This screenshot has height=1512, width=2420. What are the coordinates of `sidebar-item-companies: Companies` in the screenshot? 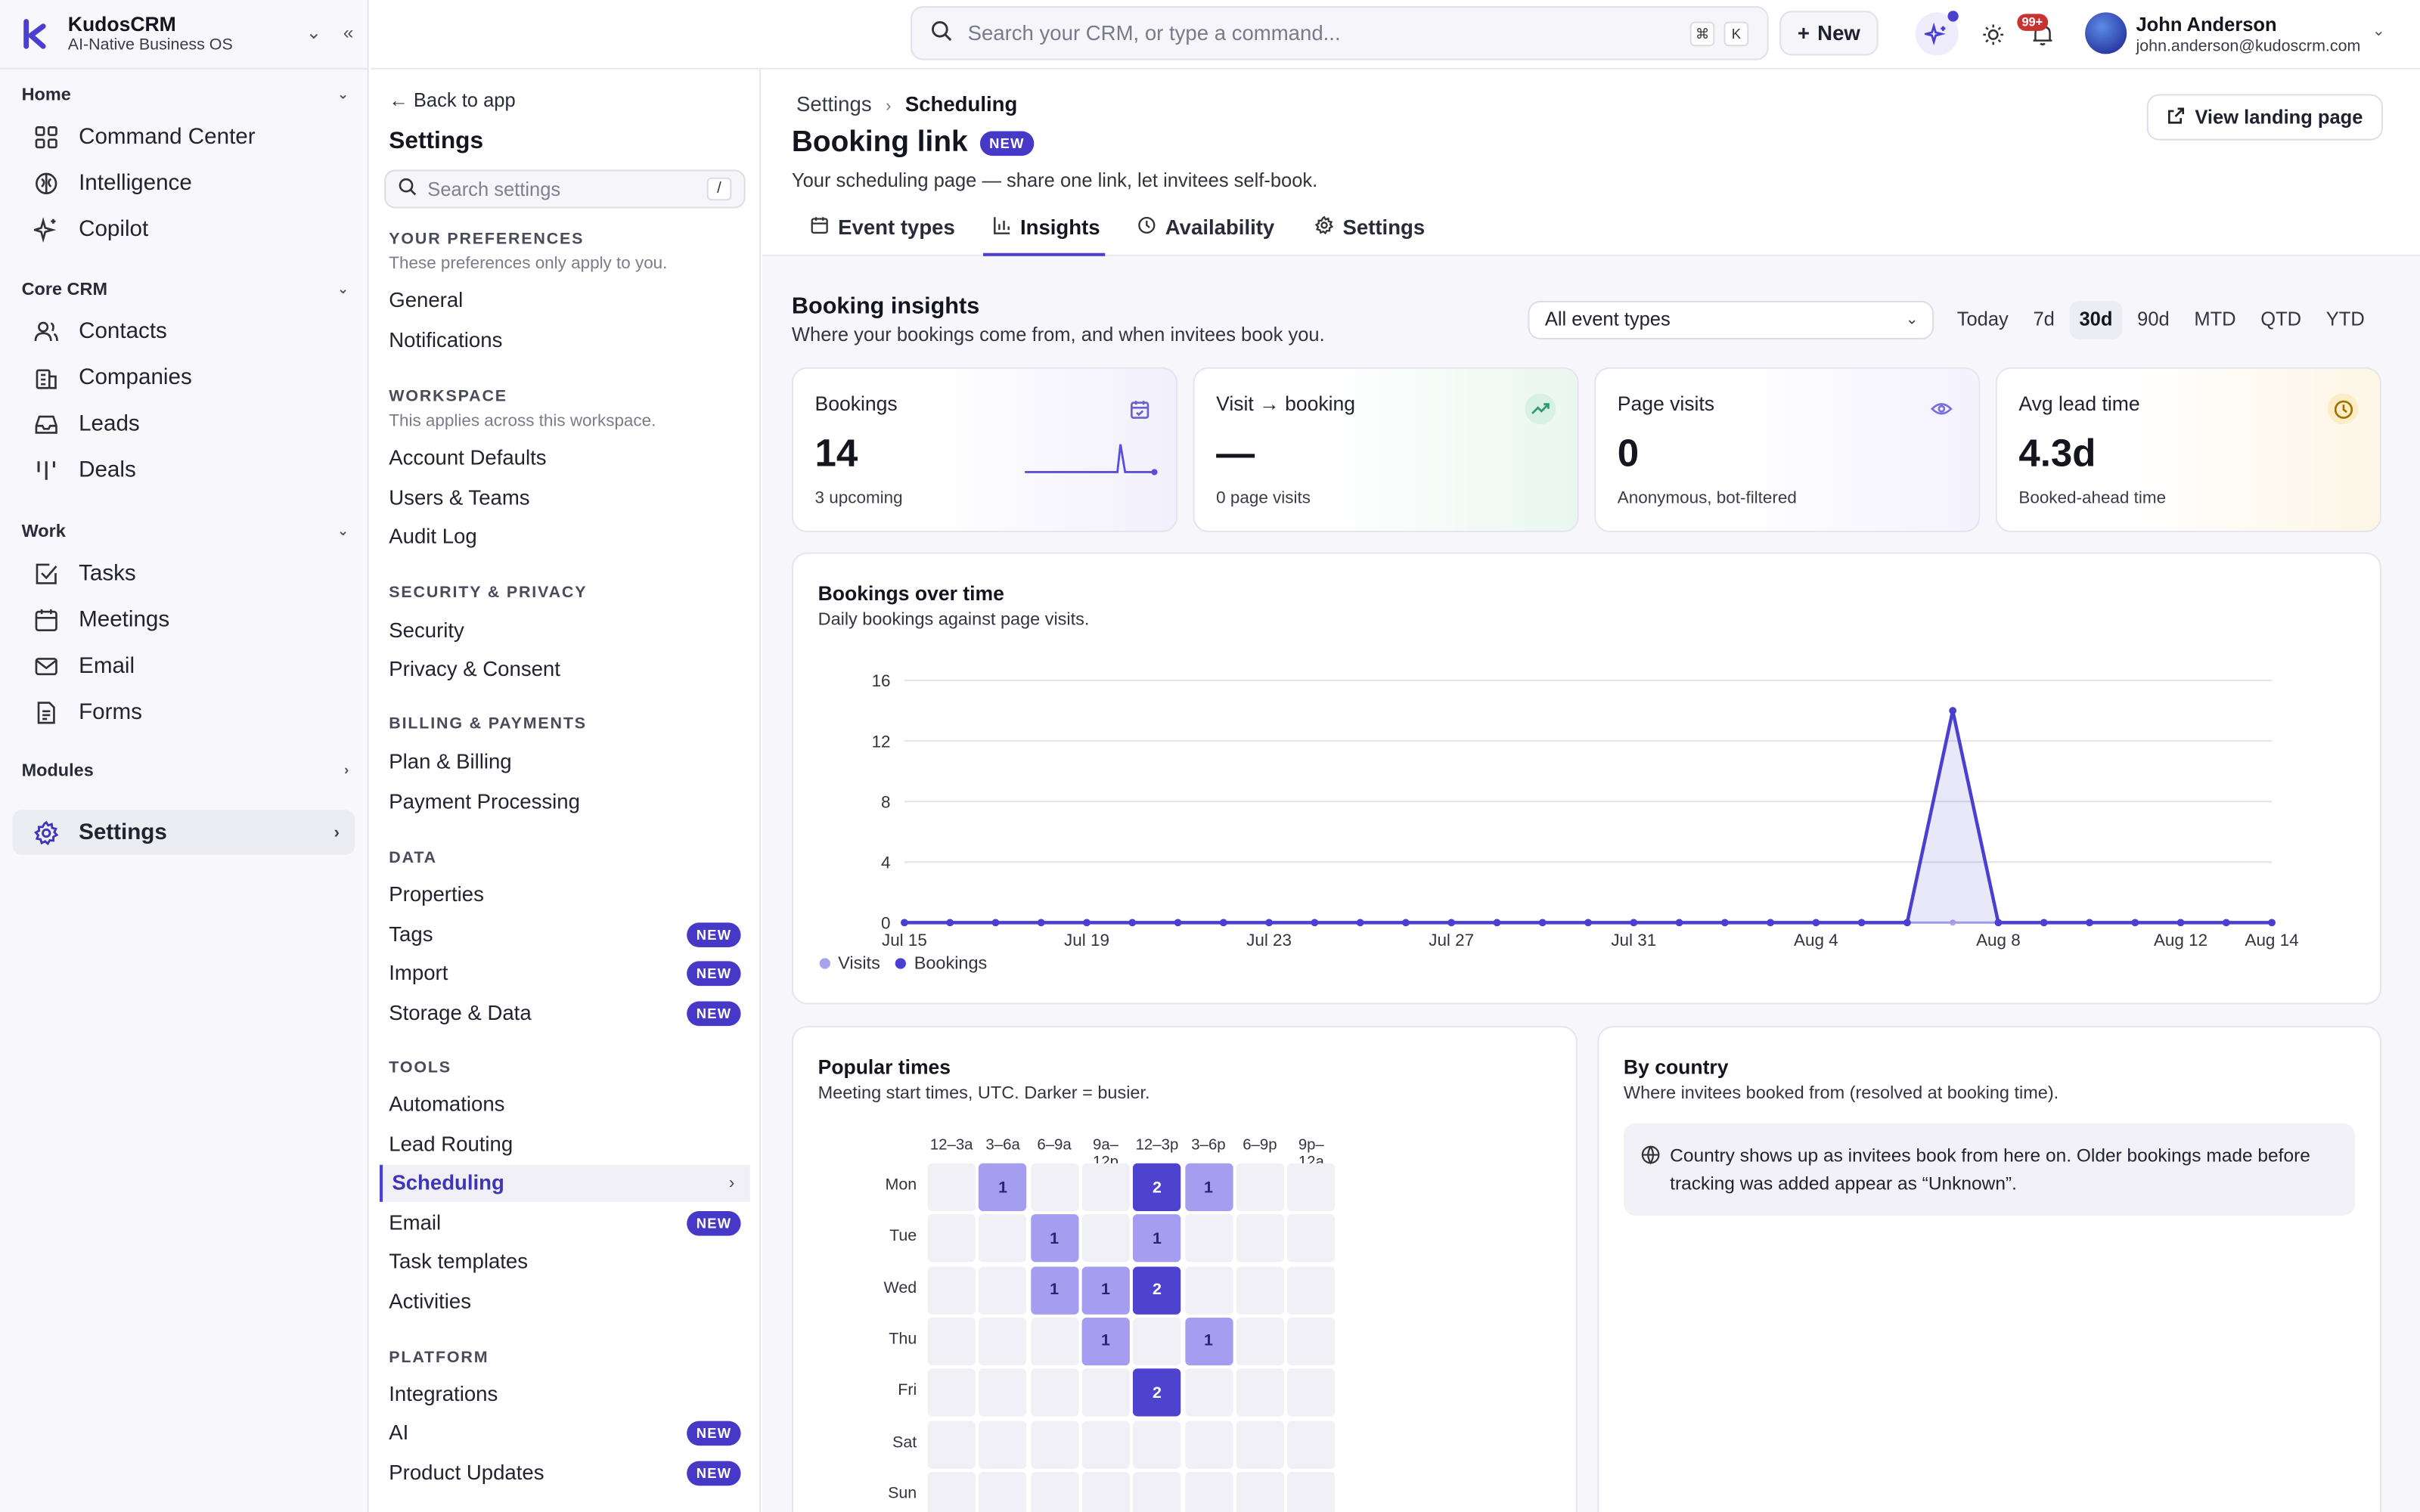 It's located at (188, 378).